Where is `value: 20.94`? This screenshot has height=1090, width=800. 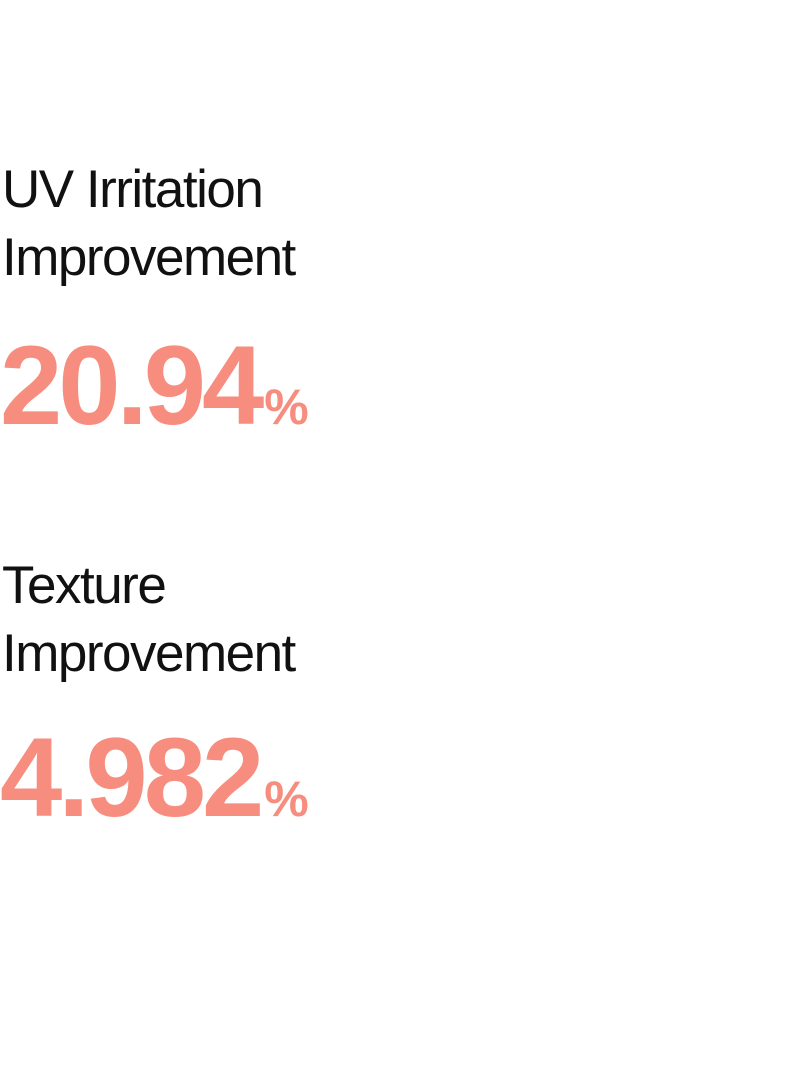 value: 20.94 is located at coordinates (132, 385).